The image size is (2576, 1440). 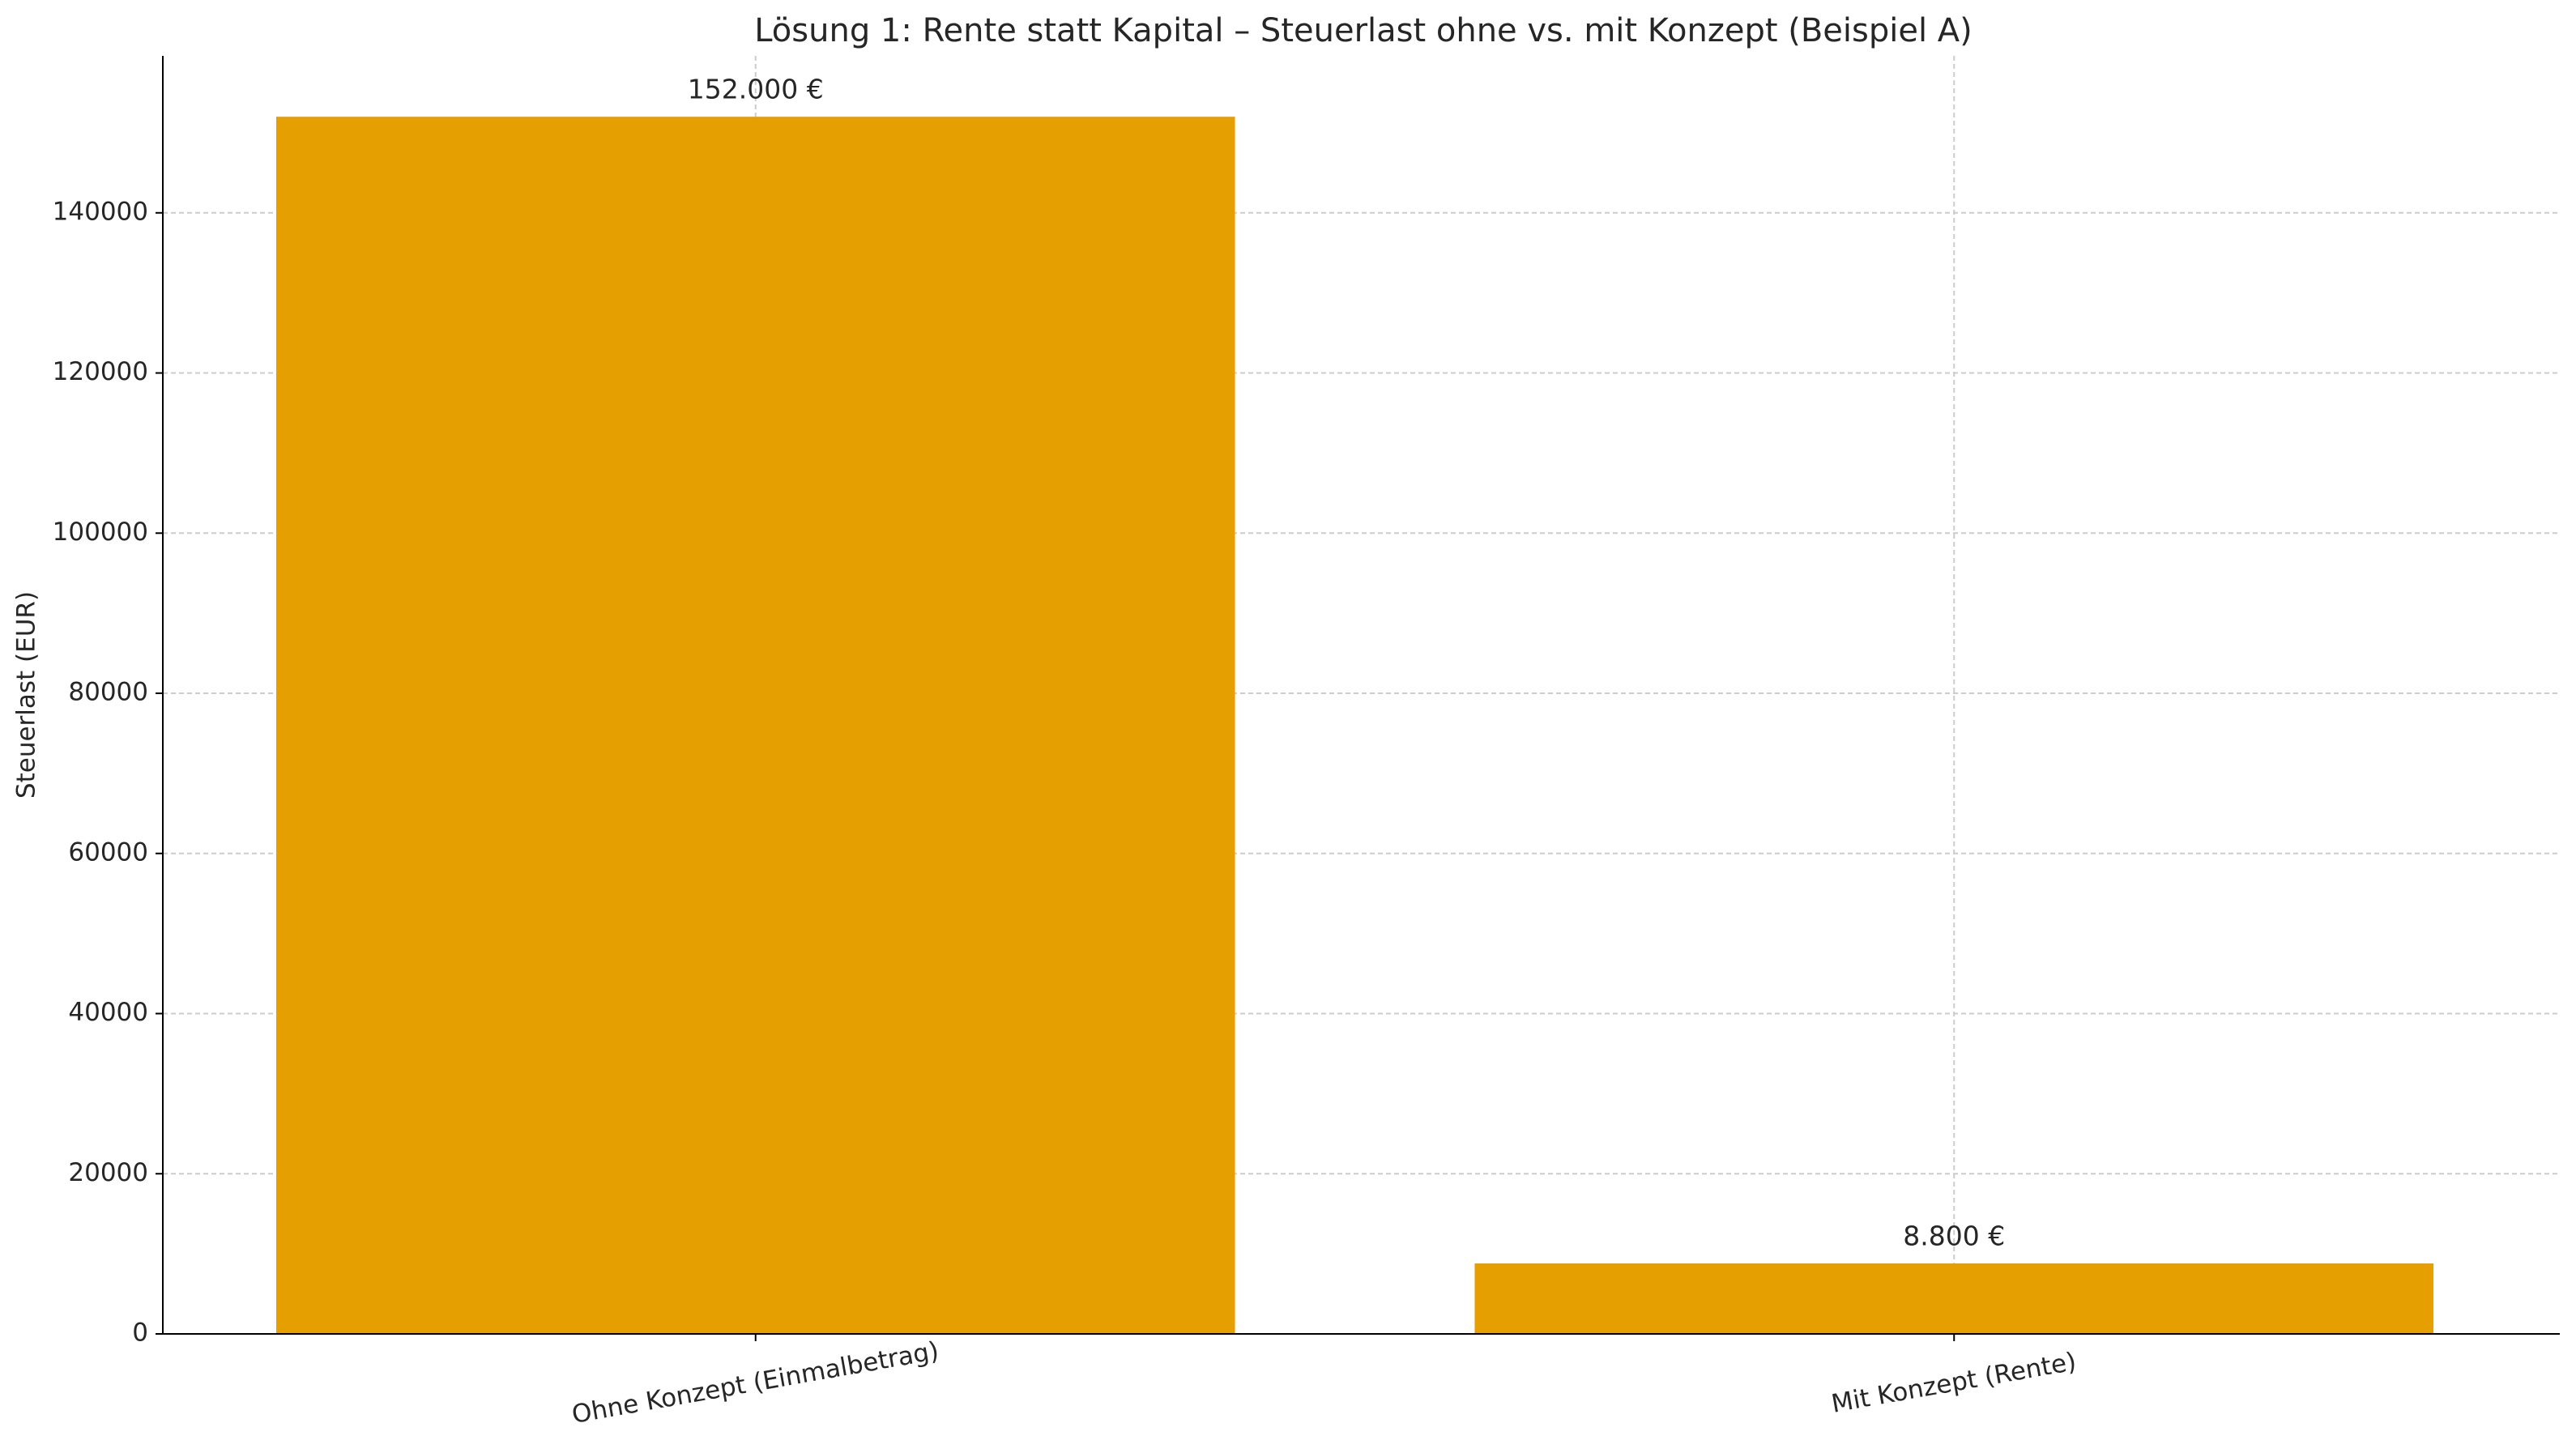 I want to click on y-axis-label: Steuerlast (EUR), so click(x=26, y=695).